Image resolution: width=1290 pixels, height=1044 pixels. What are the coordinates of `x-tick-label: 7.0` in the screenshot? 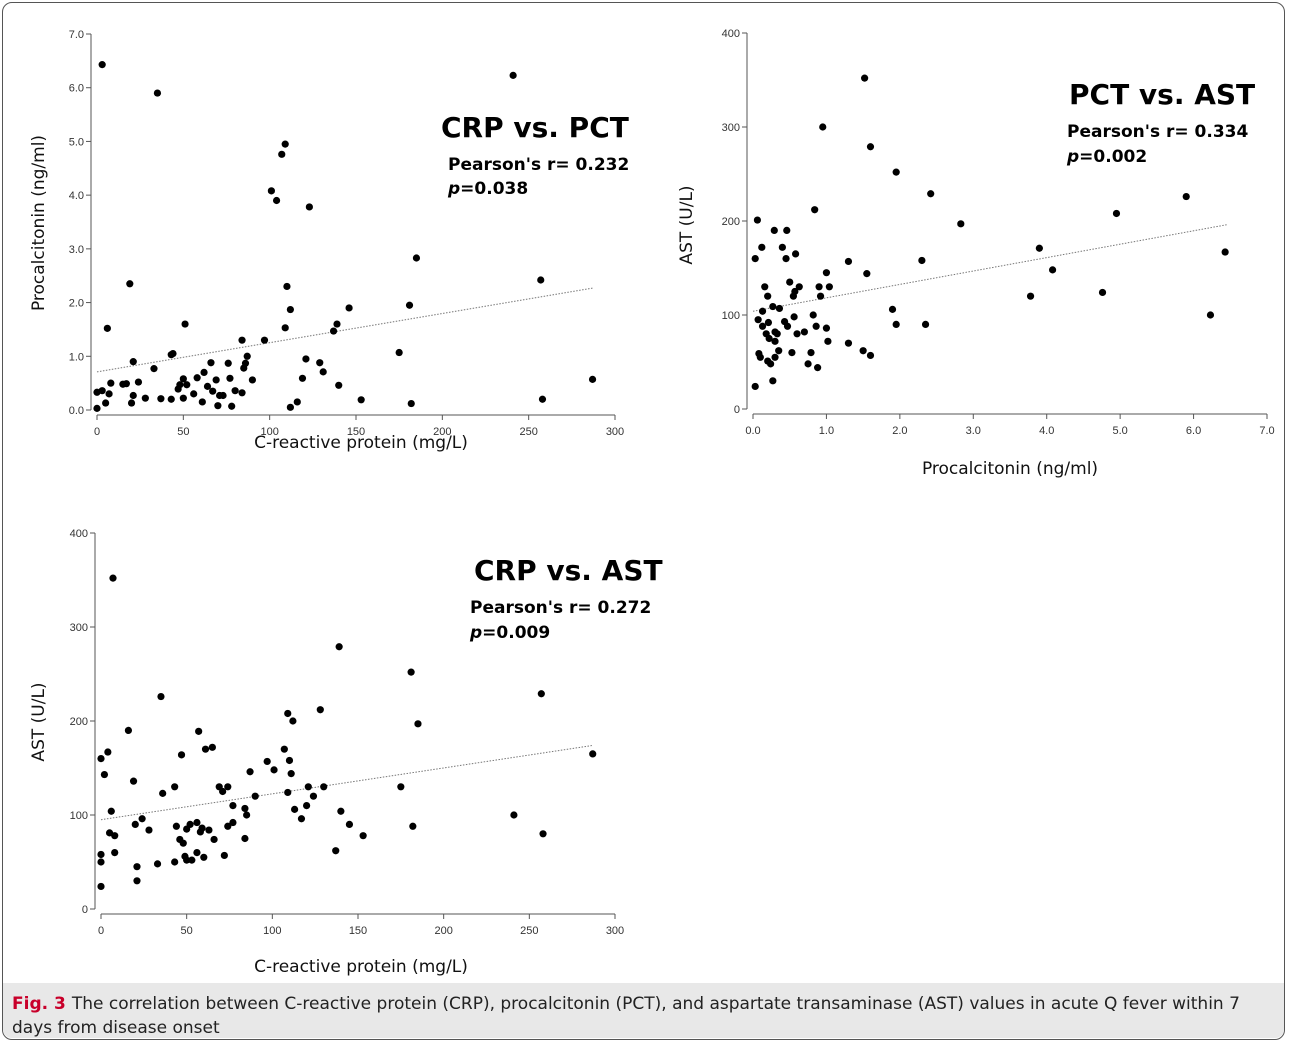 It's located at (1266, 431).